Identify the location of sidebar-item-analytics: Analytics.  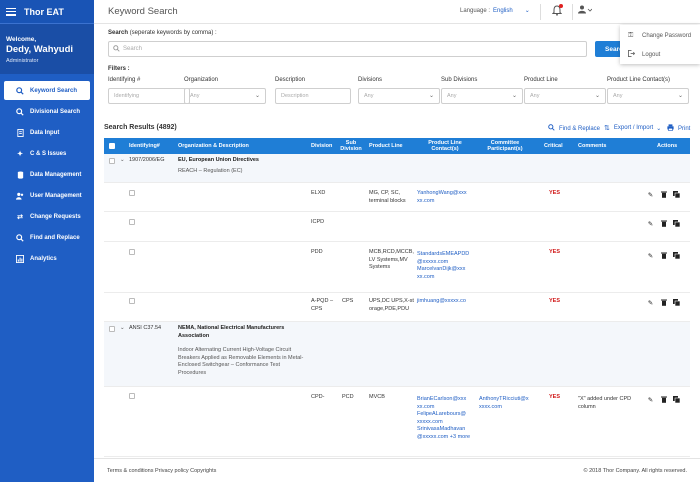
(47, 258).